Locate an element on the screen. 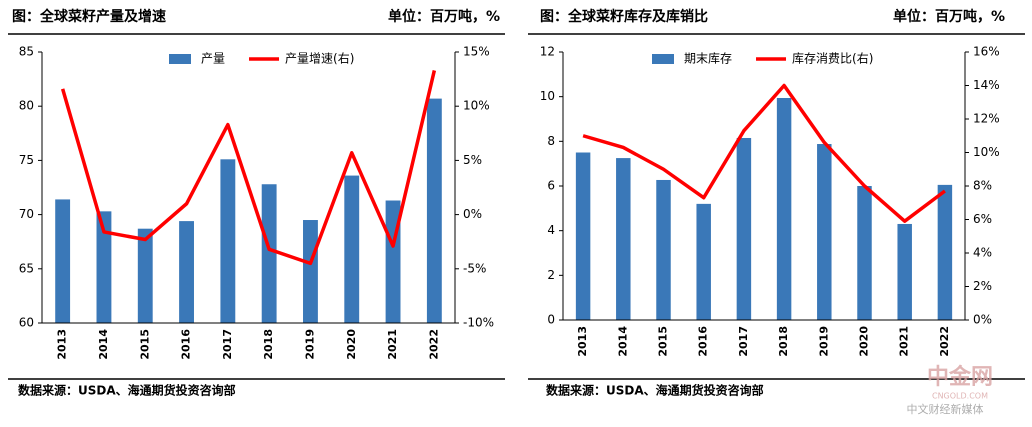 The image size is (1032, 427). y2-tick-label: 16% is located at coordinates (986, 52).